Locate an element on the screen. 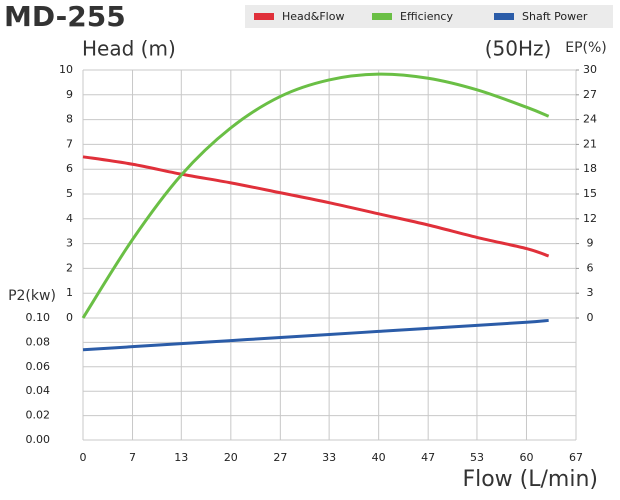 The image size is (620, 500). y2-axis-label: EP(%) is located at coordinates (586, 48).